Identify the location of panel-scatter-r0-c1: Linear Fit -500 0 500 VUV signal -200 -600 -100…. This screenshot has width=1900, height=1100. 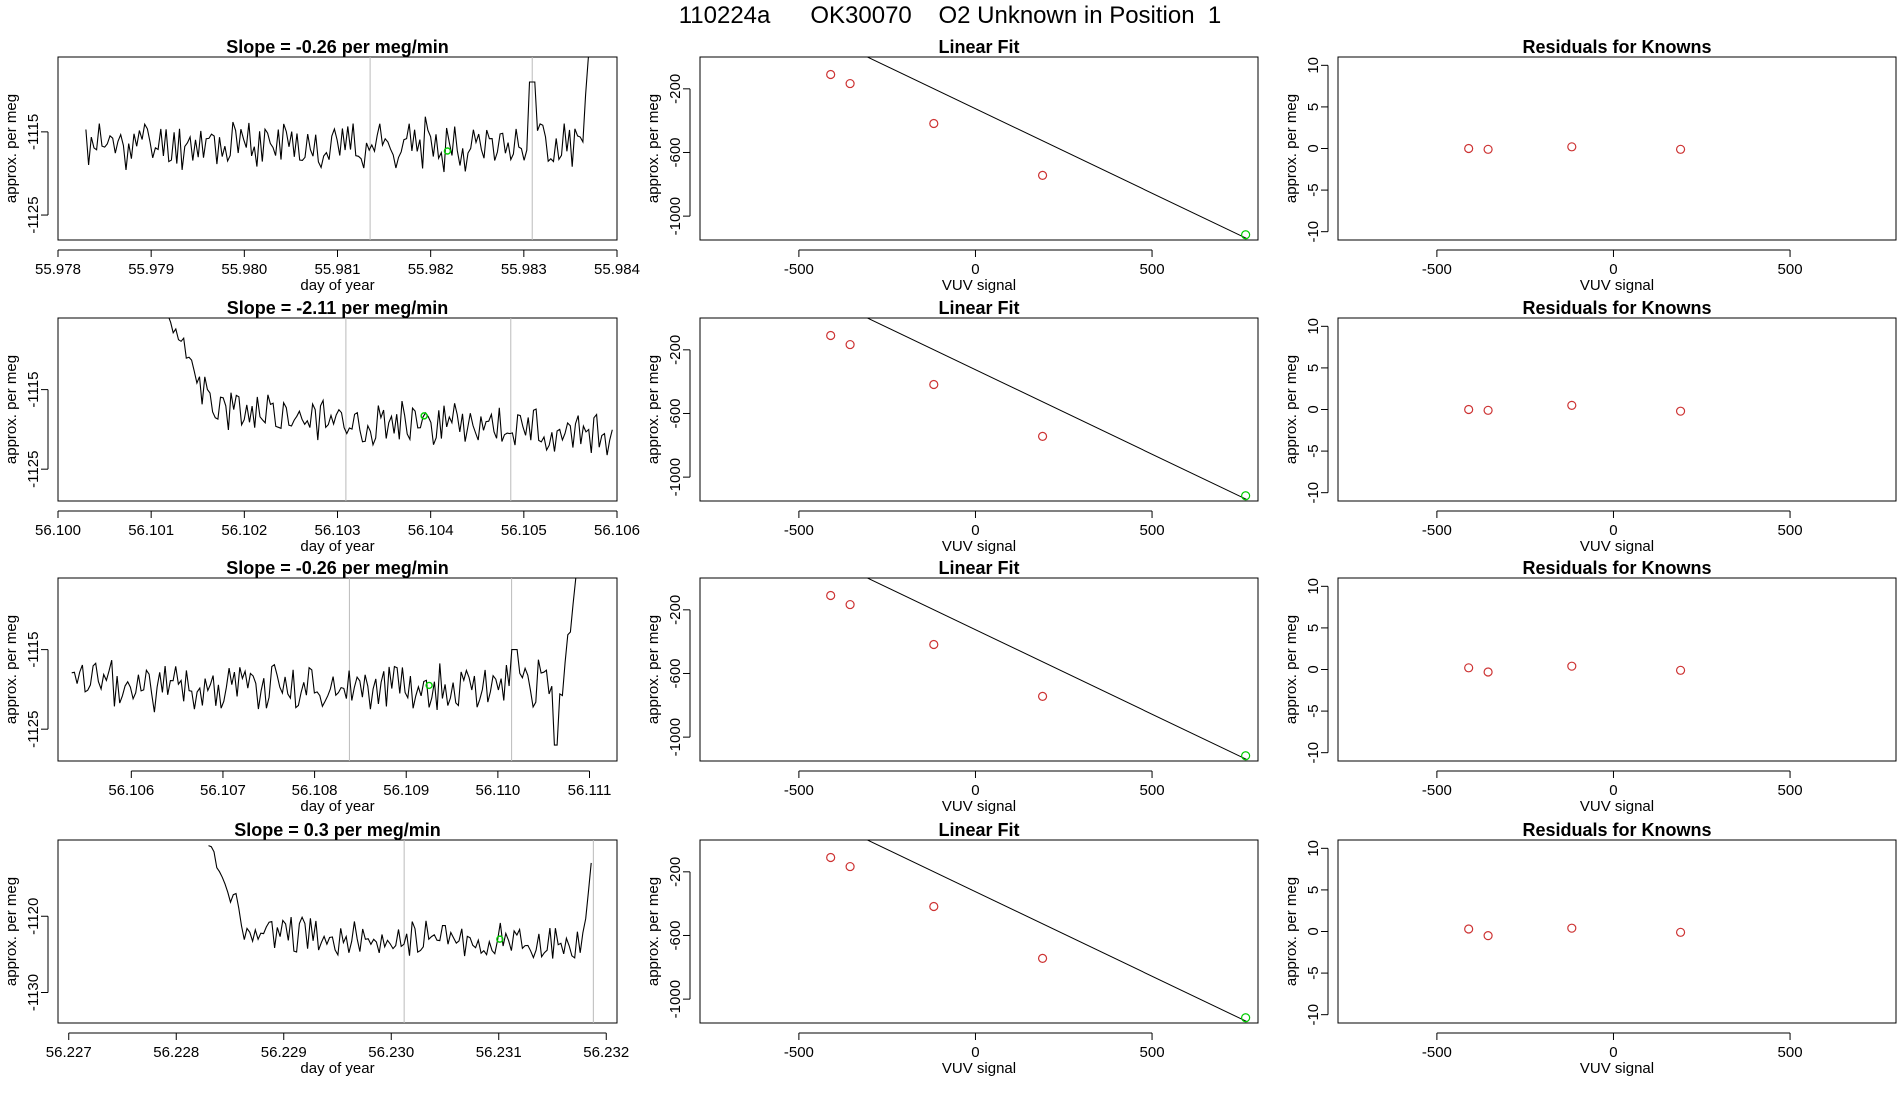
(952, 165).